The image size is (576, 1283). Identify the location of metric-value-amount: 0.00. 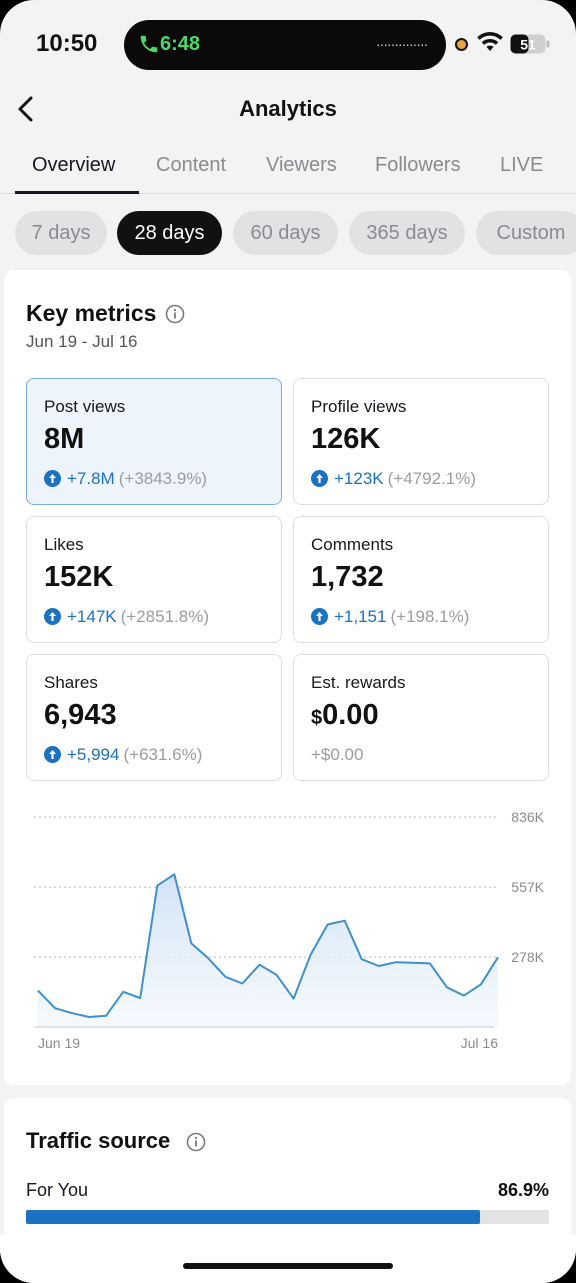
(350, 715).